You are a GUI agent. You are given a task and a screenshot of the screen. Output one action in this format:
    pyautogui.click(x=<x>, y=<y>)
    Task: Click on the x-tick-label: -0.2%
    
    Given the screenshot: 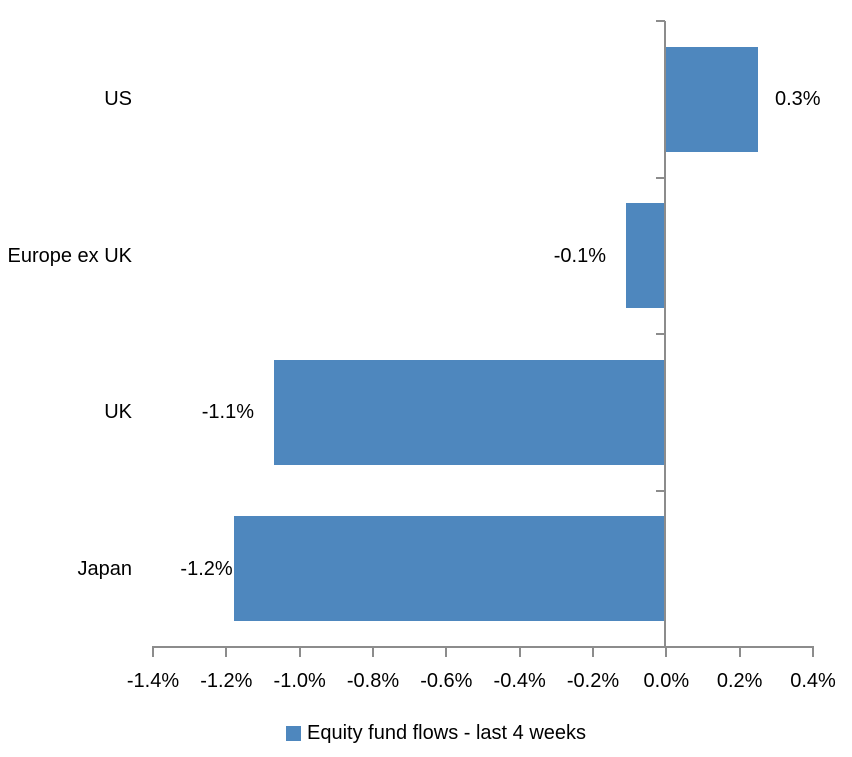 What is the action you would take?
    pyautogui.click(x=593, y=681)
    